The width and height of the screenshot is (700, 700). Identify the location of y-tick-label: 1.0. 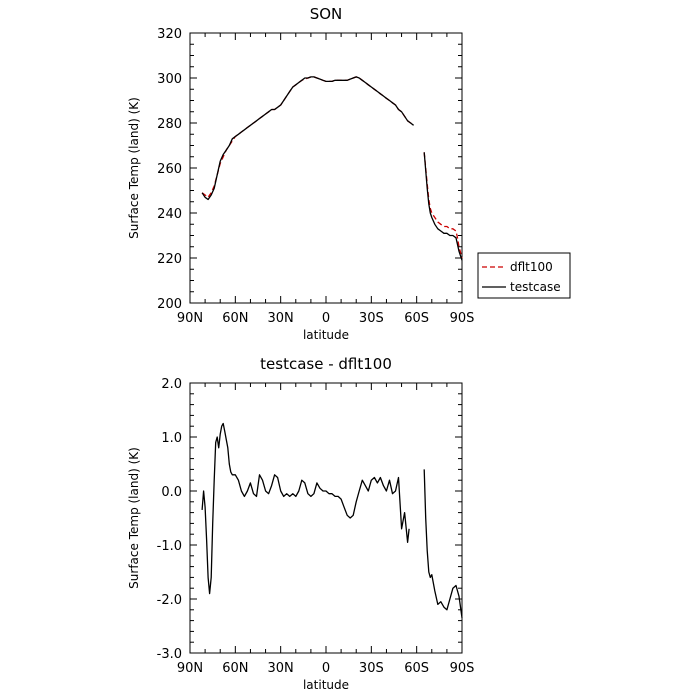
(171, 438).